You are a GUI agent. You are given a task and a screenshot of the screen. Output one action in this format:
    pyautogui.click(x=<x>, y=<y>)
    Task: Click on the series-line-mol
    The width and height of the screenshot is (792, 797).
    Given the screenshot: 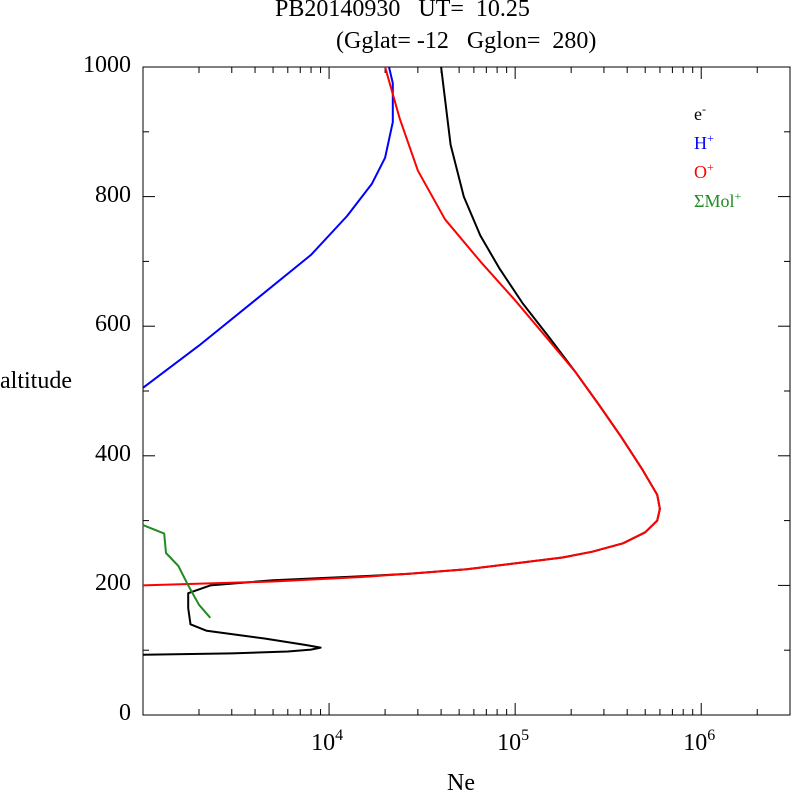 What is the action you would take?
    pyautogui.click(x=177, y=571)
    